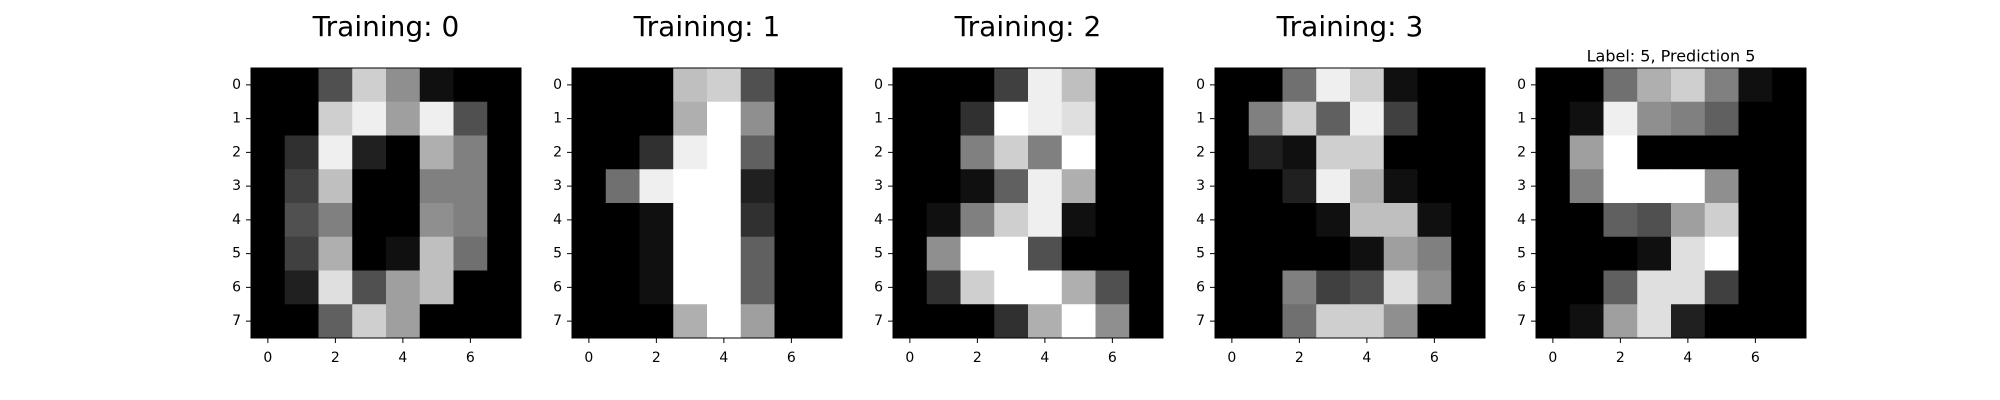  What do you see at coordinates (236, 287) in the screenshot?
I see `y-tick-label: 6` at bounding box center [236, 287].